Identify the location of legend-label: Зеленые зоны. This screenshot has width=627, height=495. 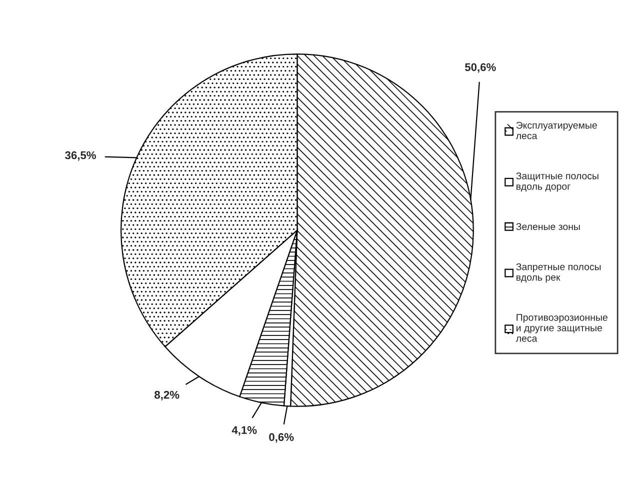
(548, 226).